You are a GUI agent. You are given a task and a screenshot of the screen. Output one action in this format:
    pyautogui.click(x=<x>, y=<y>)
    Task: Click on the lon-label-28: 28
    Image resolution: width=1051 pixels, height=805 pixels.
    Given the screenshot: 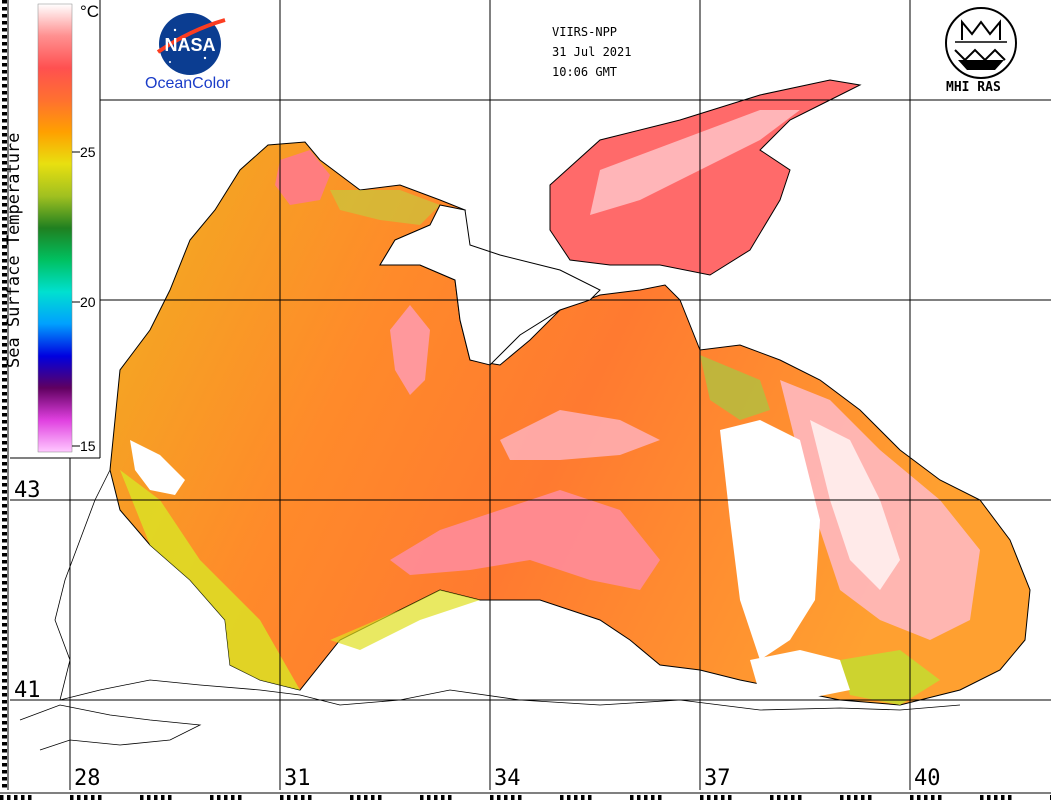 What is the action you would take?
    pyautogui.click(x=87, y=778)
    